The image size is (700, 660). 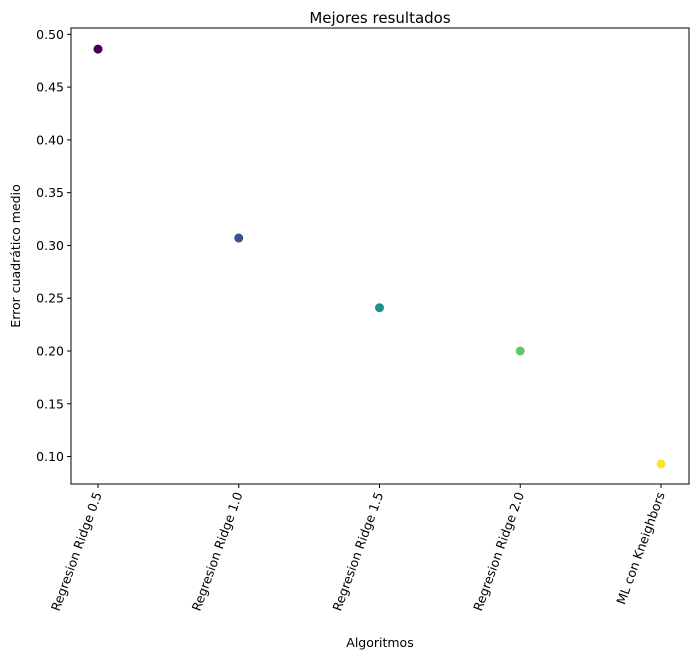 What do you see at coordinates (50, 192) in the screenshot?
I see `y-tick-label: 0.35` at bounding box center [50, 192].